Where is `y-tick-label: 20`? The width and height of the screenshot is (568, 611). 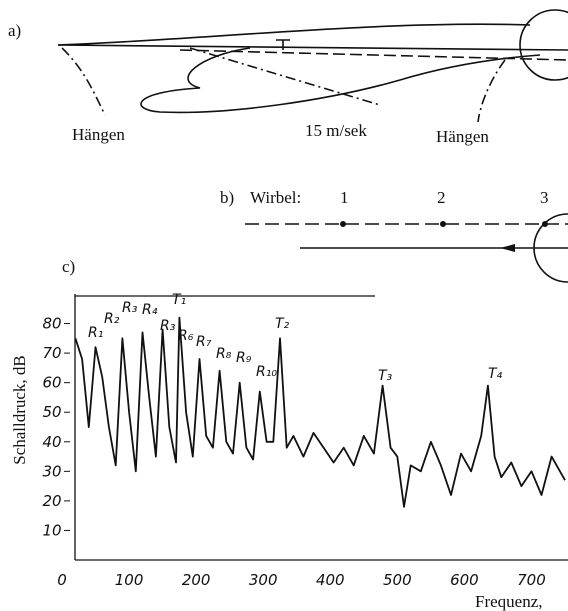
y-tick-label: 20 is located at coordinates (51, 501).